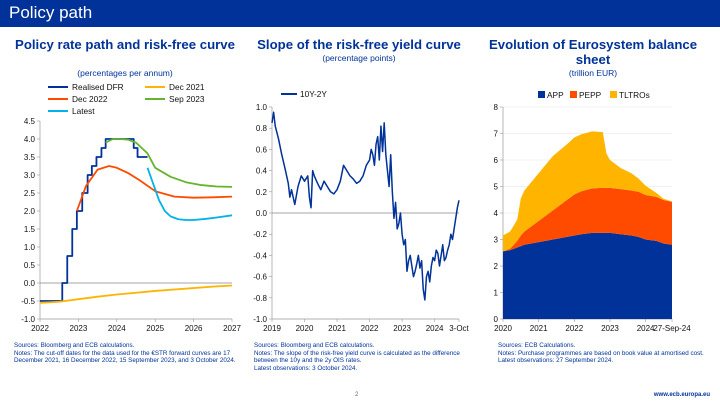 The height and width of the screenshot is (405, 720). I want to click on chart1-ytick-label: 3.5, so click(30, 157).